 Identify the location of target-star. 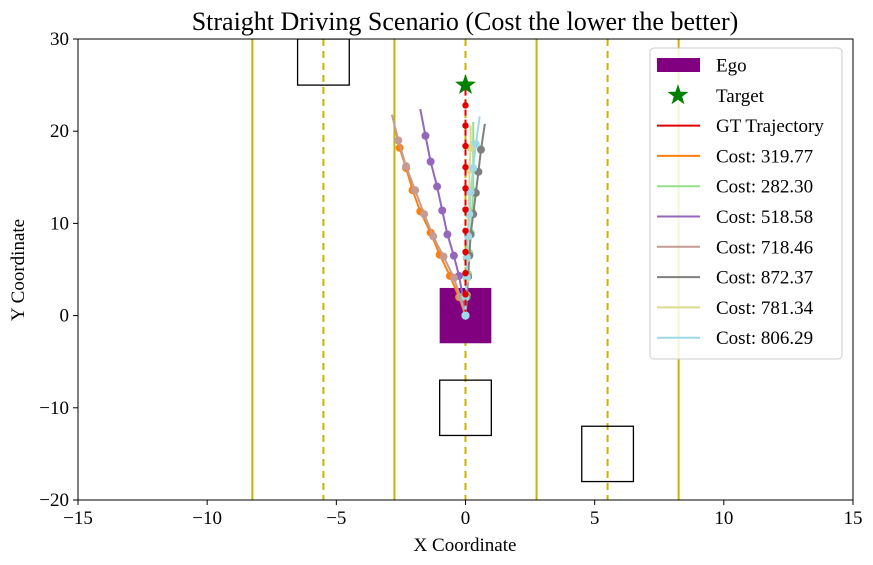
(465, 84).